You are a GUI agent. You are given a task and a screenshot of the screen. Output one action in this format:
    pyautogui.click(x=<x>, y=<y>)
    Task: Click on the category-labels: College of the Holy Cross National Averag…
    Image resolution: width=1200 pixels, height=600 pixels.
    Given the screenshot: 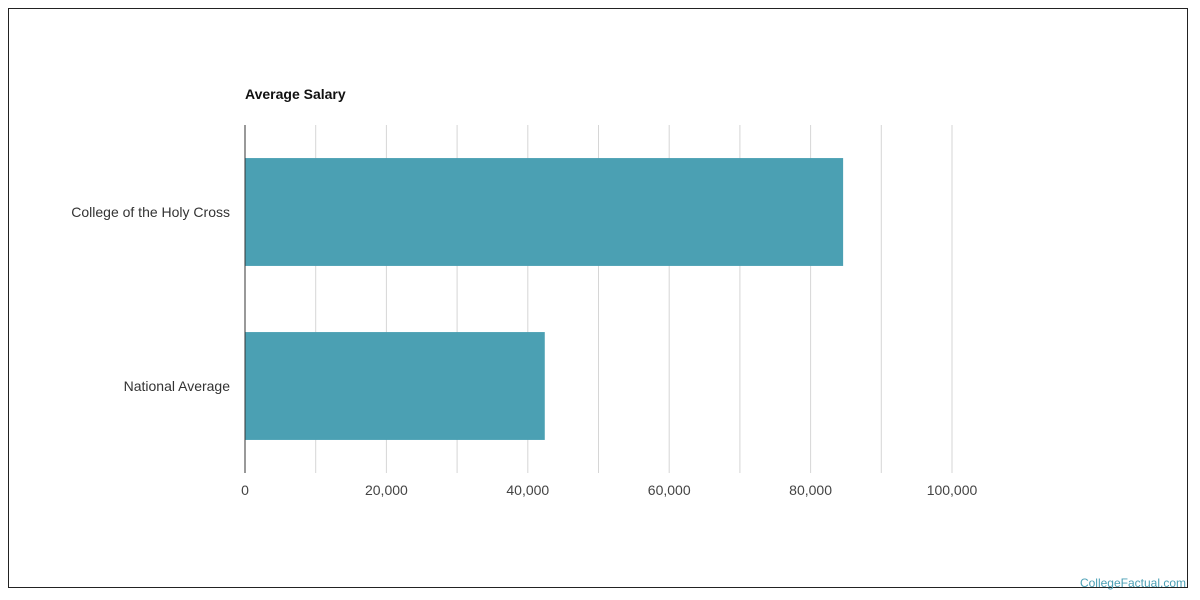 What is the action you would take?
    pyautogui.click(x=150, y=299)
    